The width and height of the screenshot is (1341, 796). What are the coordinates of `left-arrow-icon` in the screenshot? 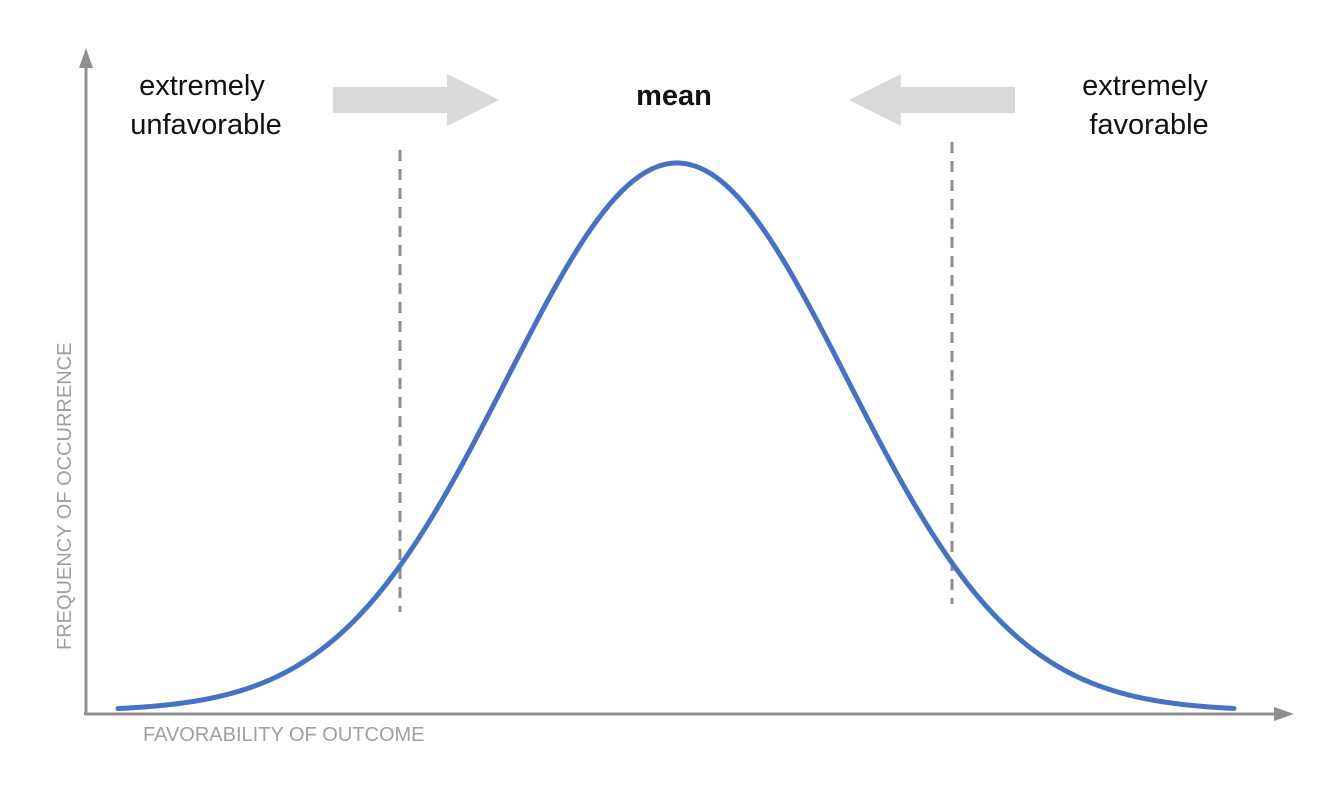 It's located at (932, 100).